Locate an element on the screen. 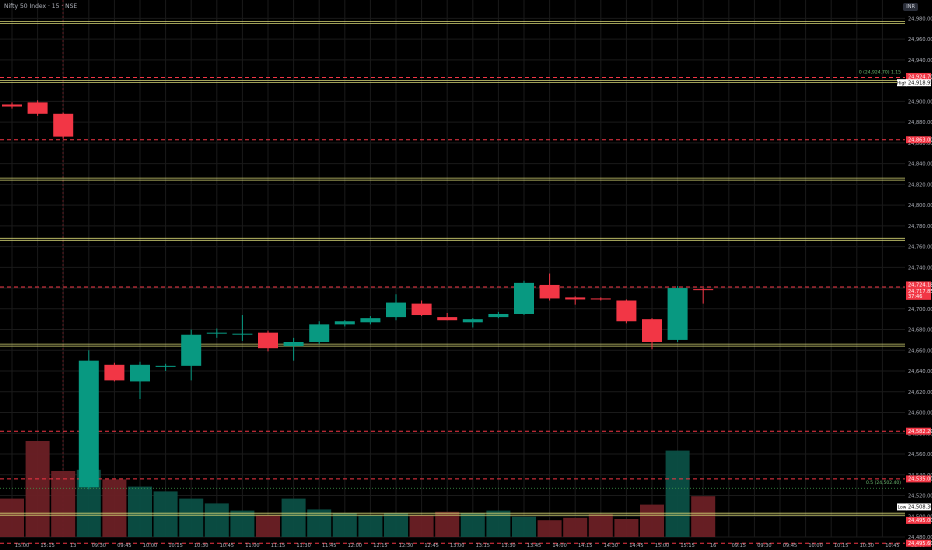 The height and width of the screenshot is (550, 932). price-tick-label: 24,520.00 is located at coordinates (920, 497).